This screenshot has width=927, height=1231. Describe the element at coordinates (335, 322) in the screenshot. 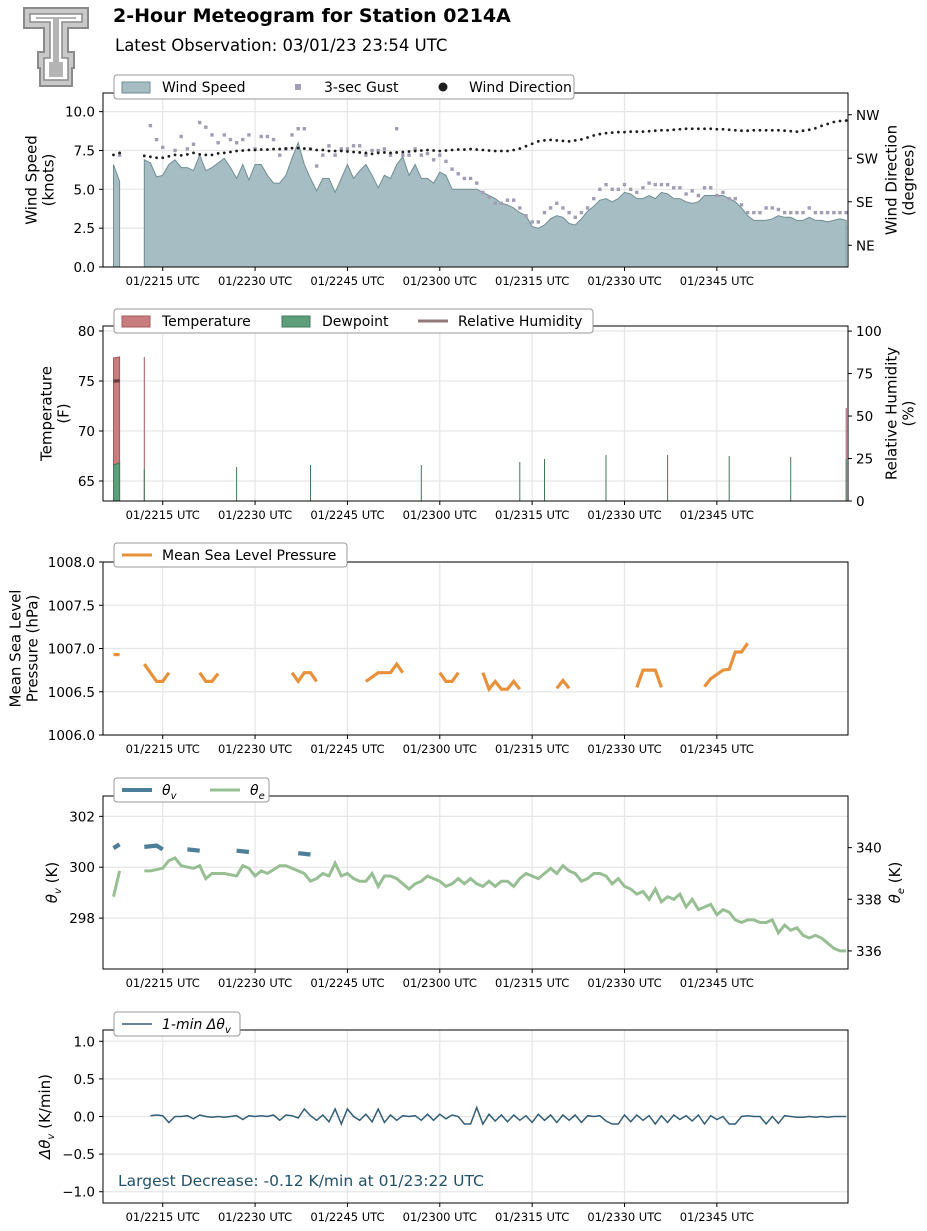

I see `legend-item: Dewpoint` at that location.